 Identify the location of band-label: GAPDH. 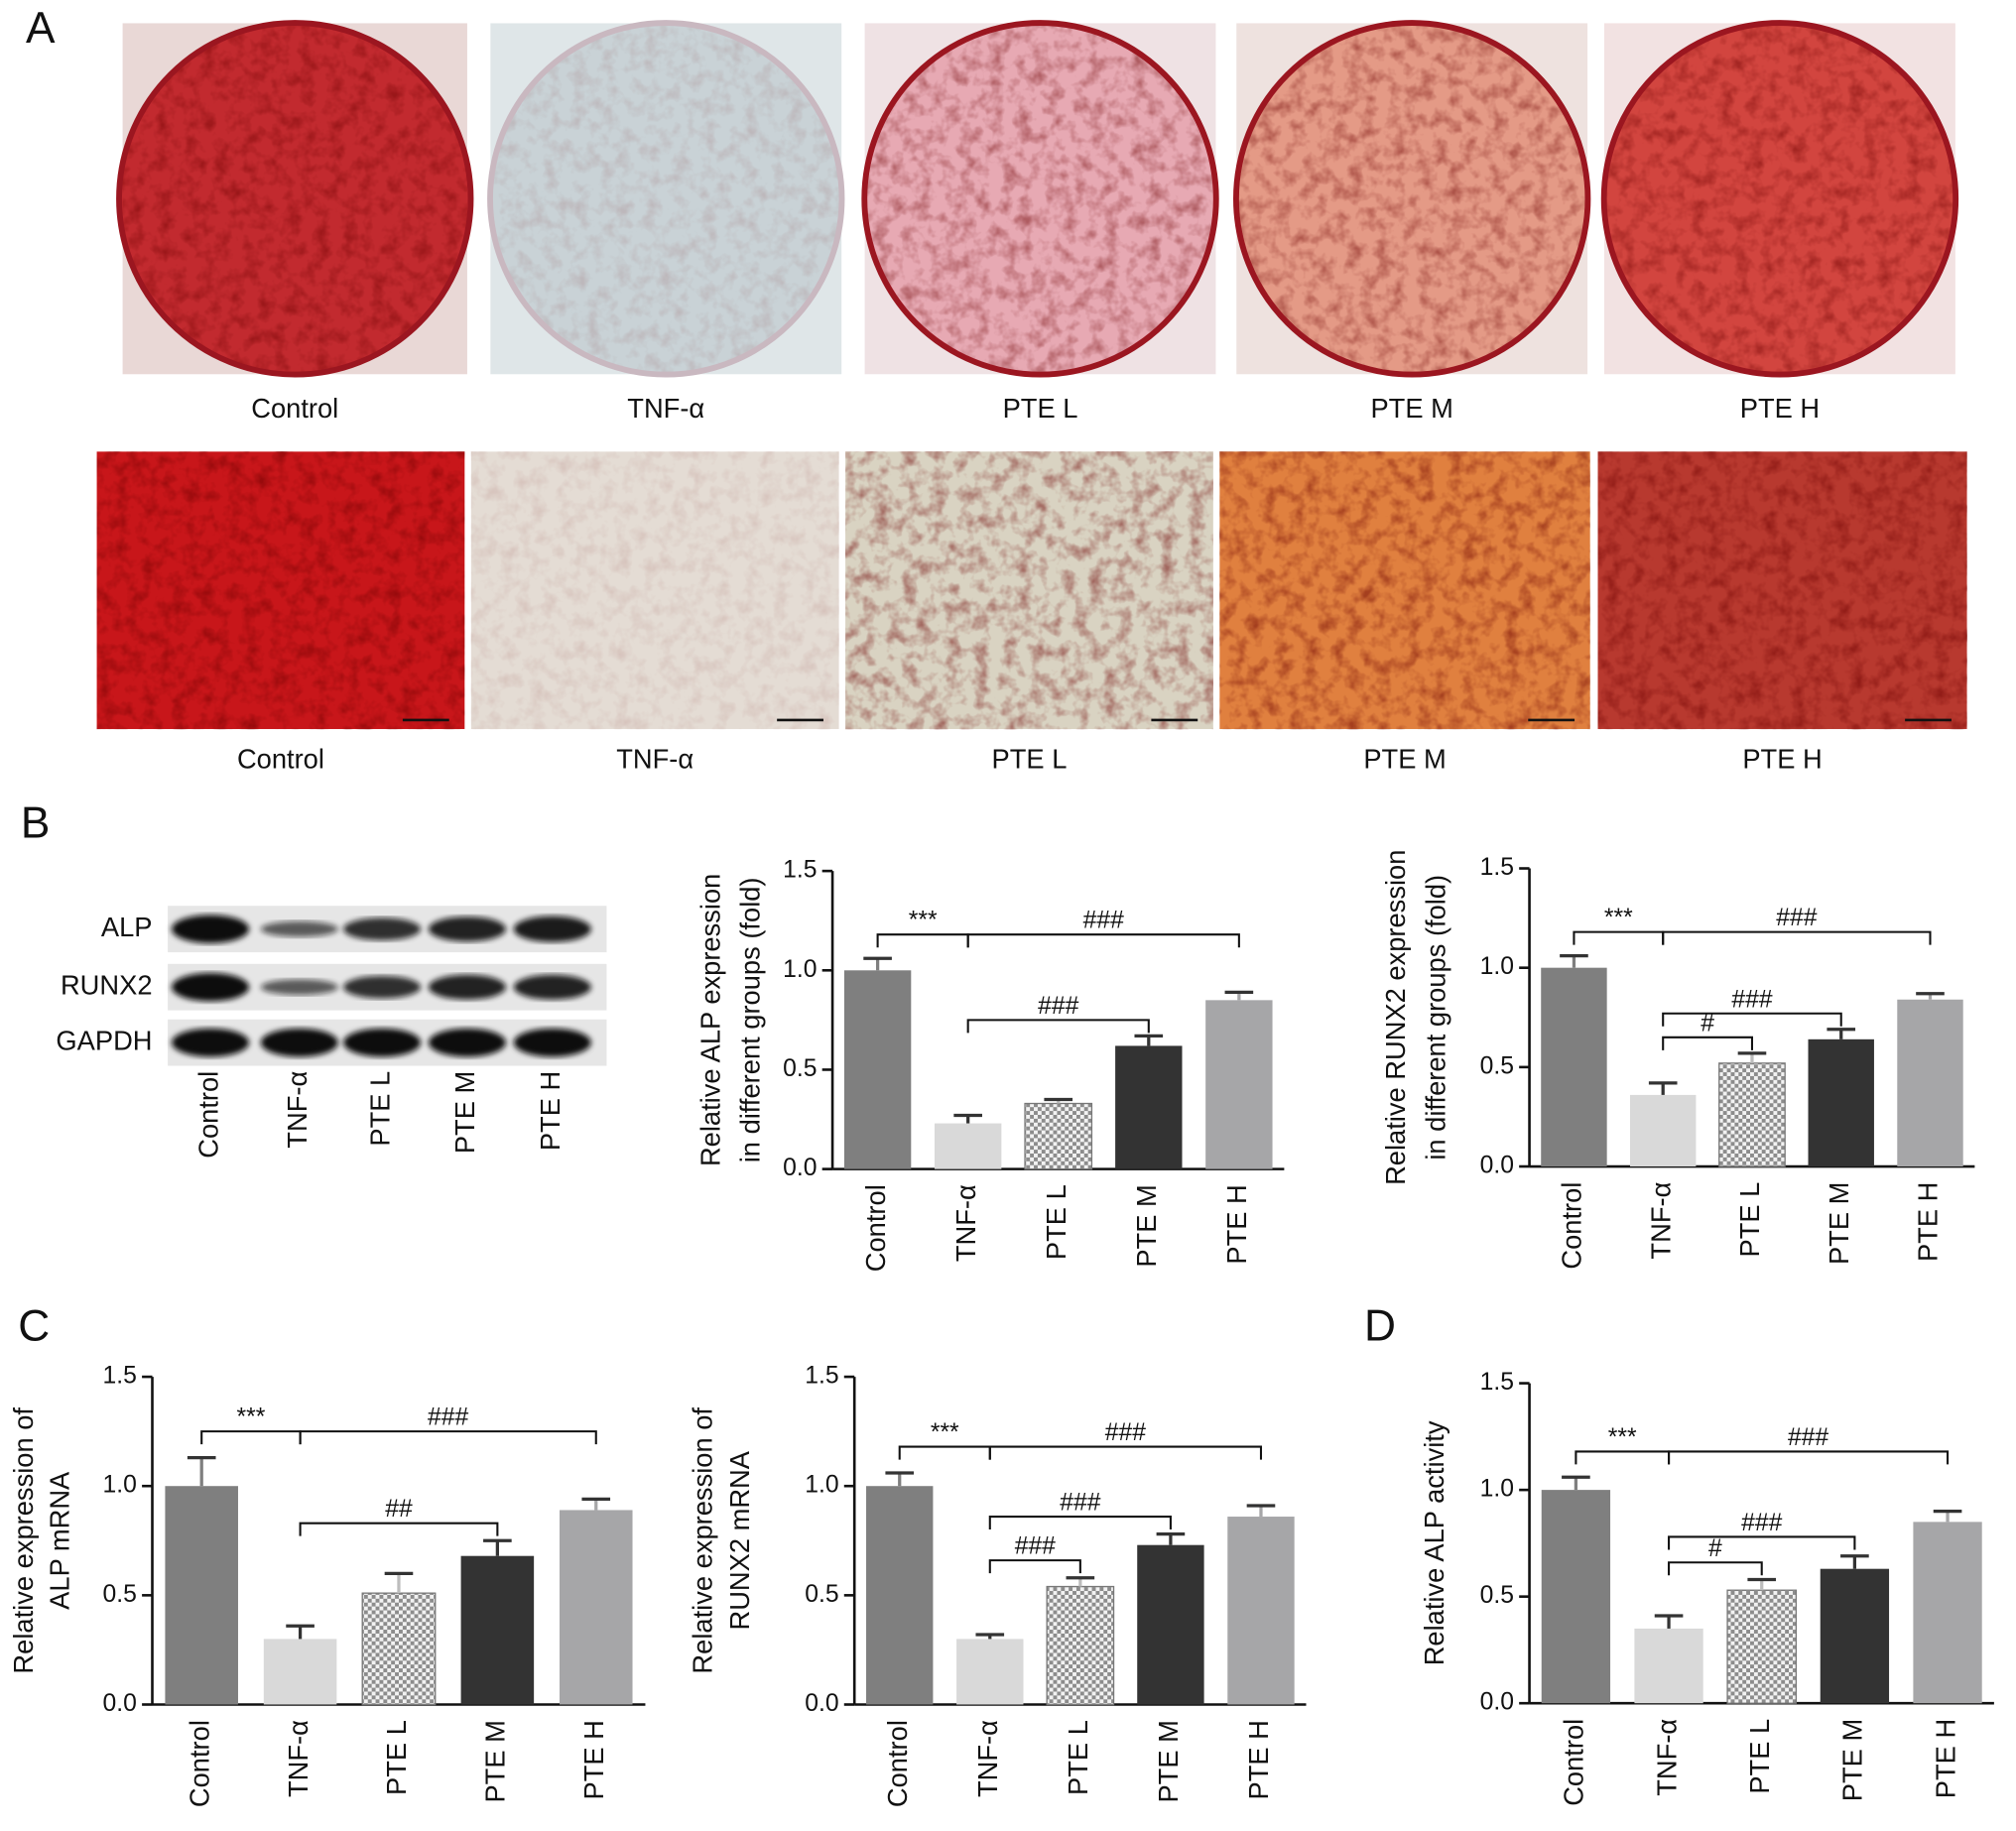
(104, 1040).